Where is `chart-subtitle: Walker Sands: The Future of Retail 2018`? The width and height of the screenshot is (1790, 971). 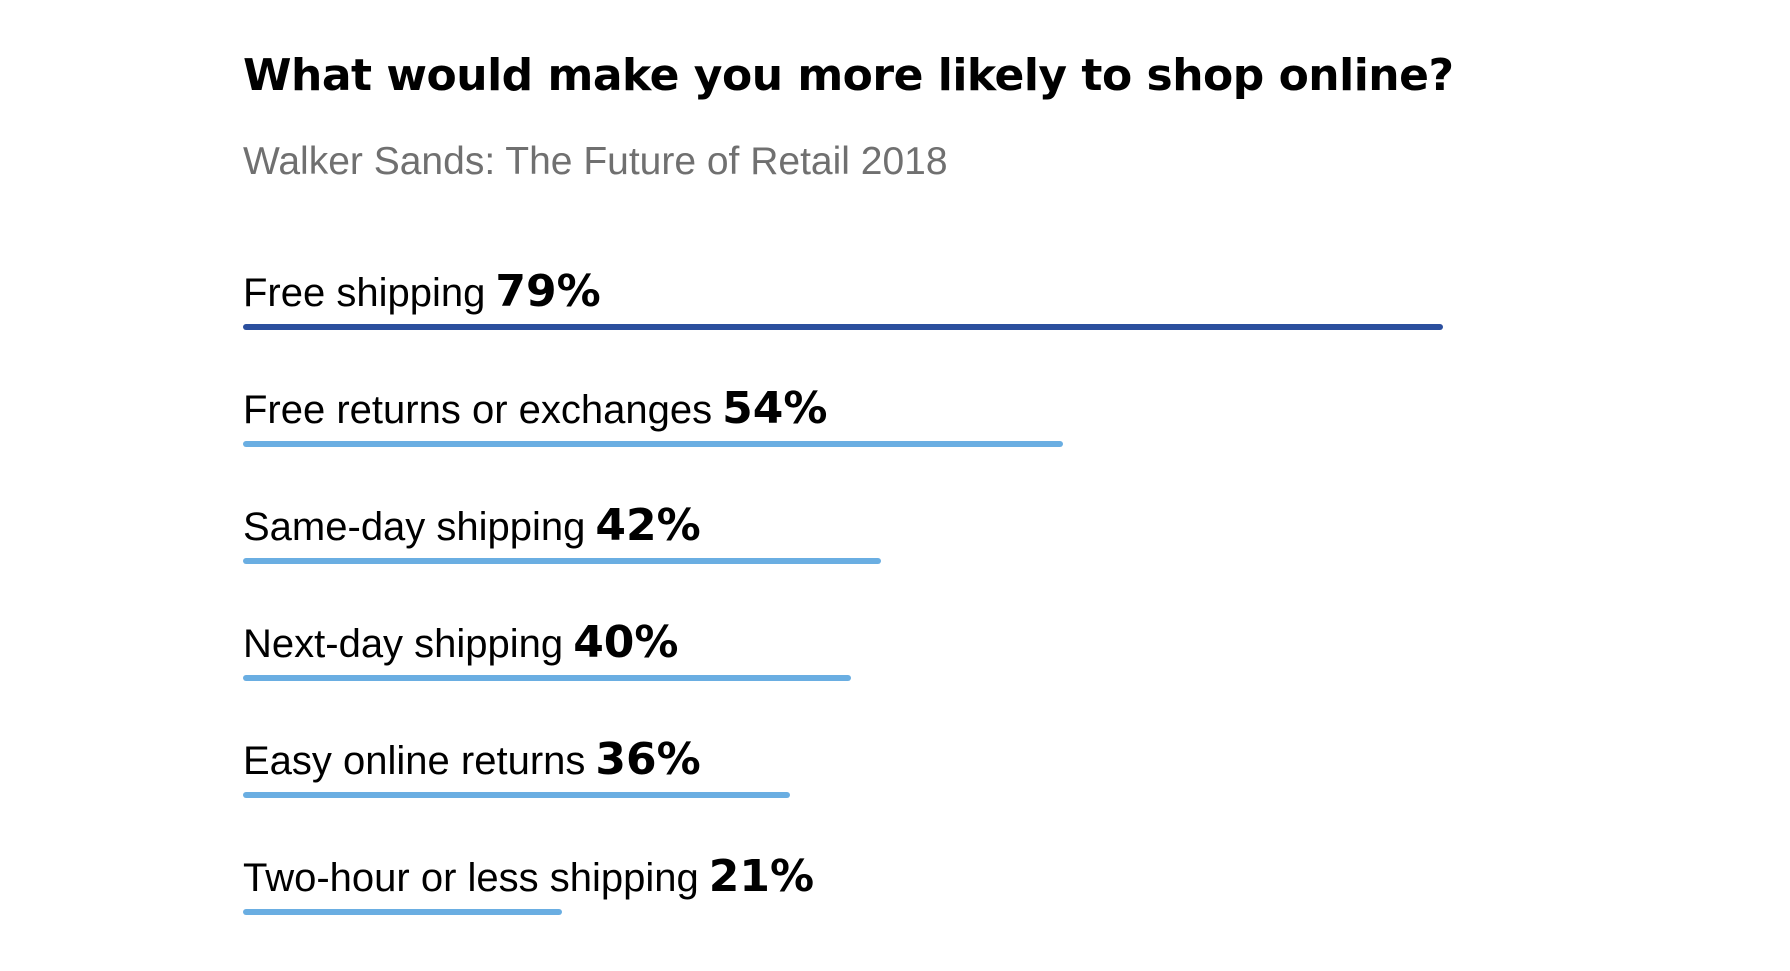
chart-subtitle: Walker Sands: The Future of Retail 2018 is located at coordinates (595, 161).